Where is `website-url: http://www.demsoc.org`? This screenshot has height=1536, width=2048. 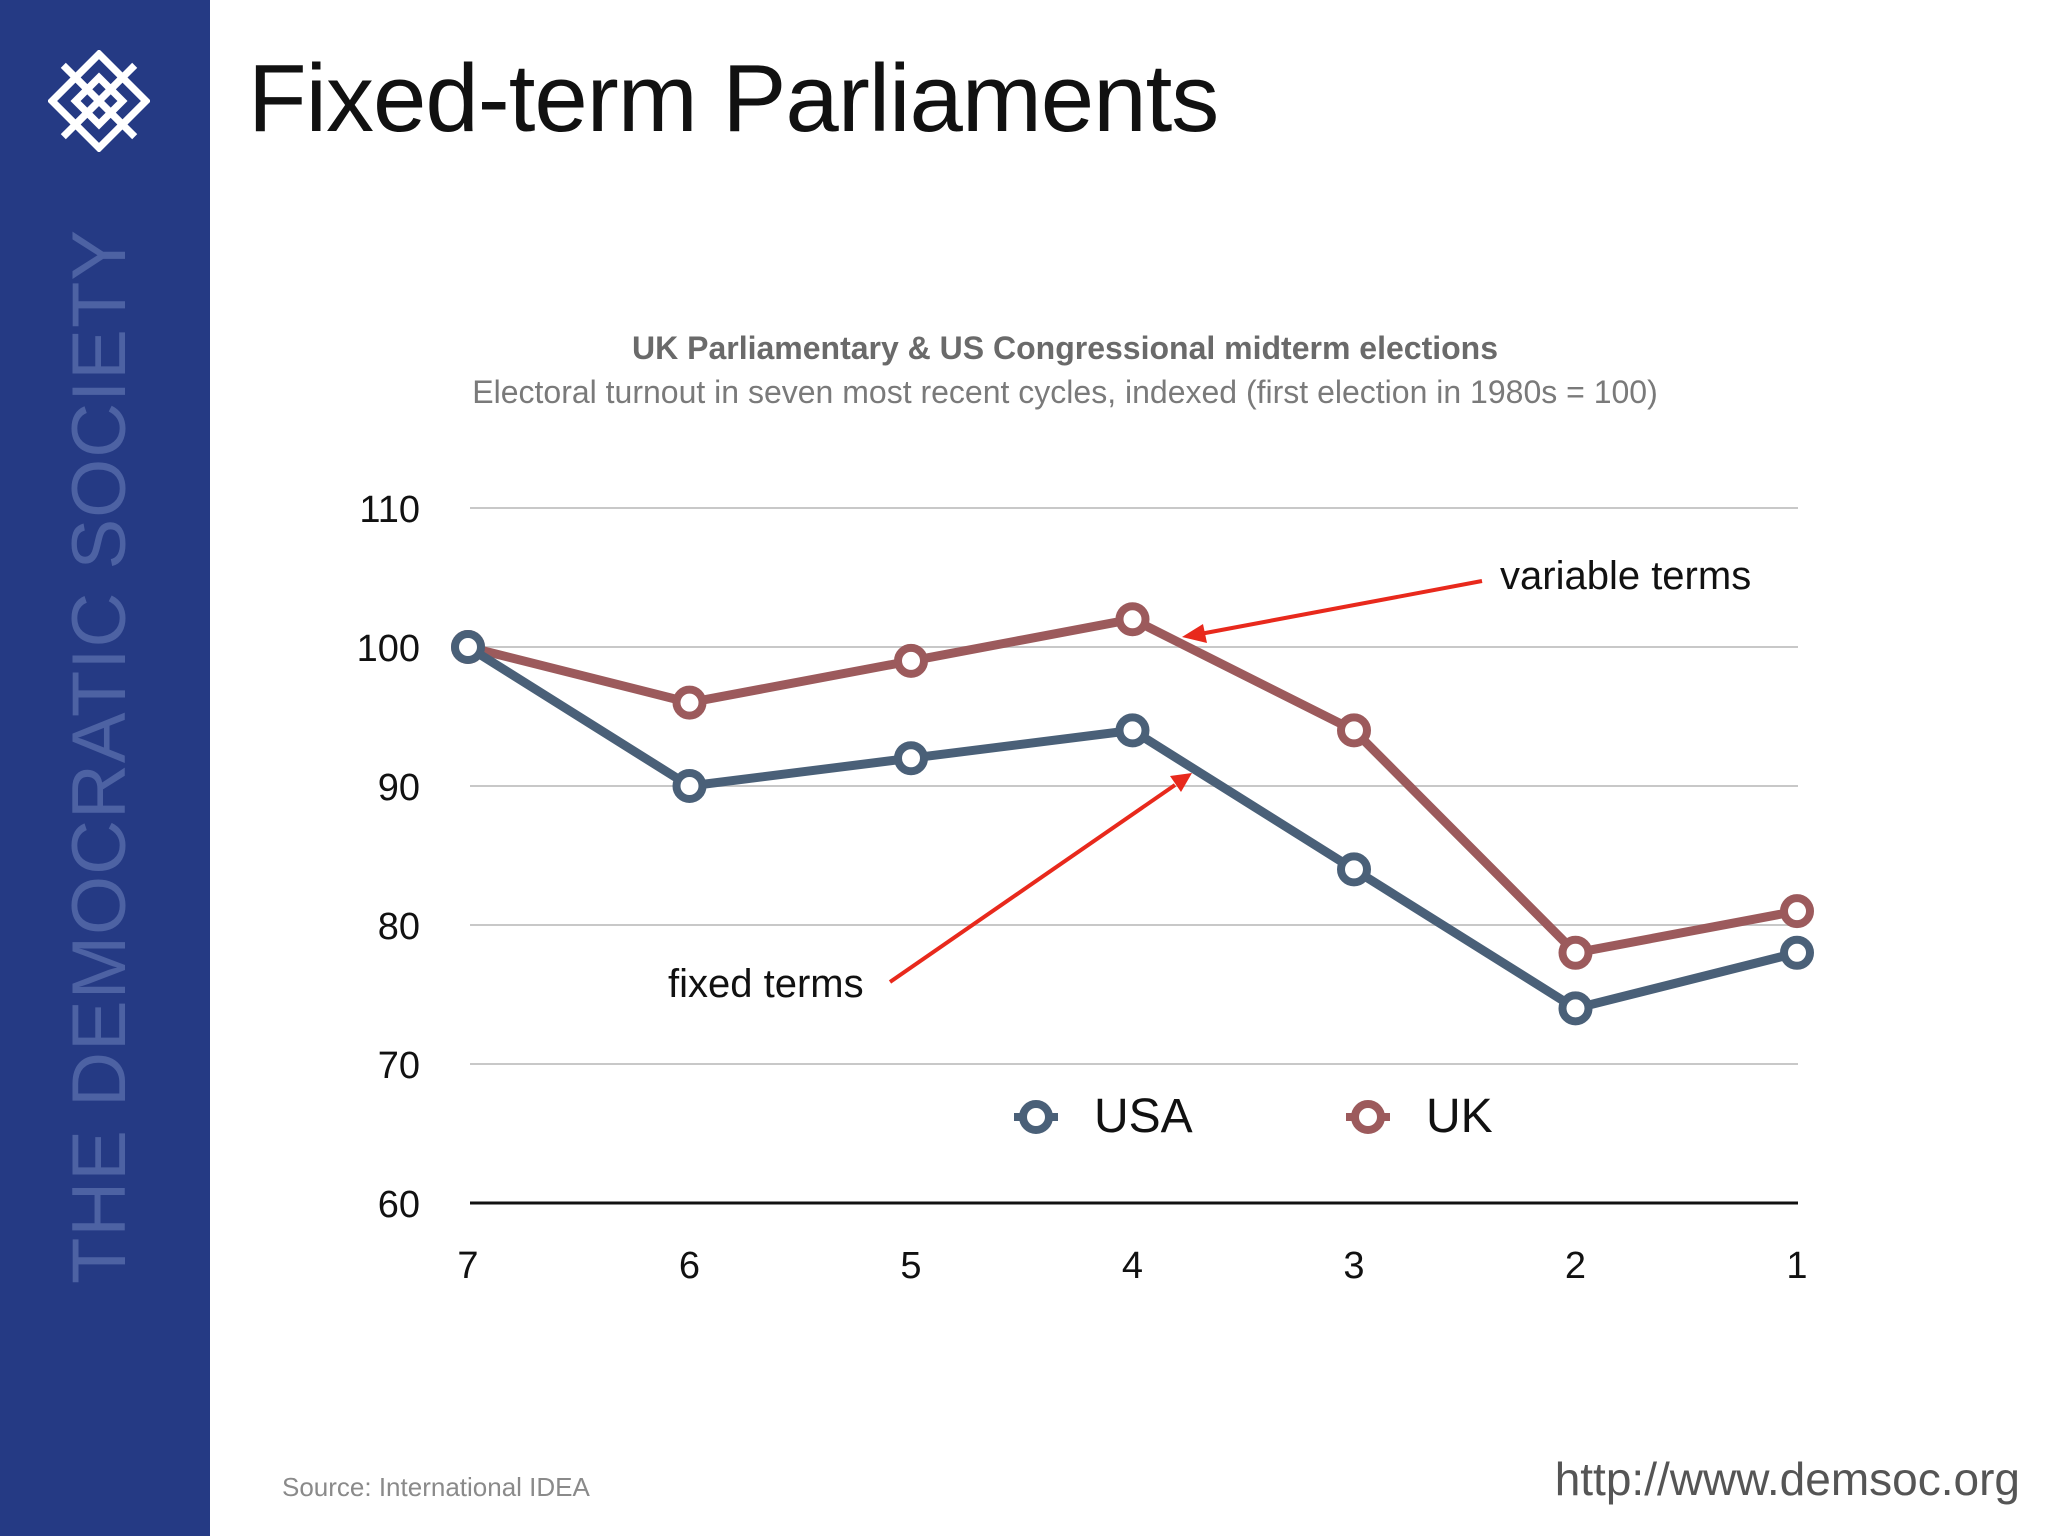 website-url: http://www.demsoc.org is located at coordinates (1787, 1479).